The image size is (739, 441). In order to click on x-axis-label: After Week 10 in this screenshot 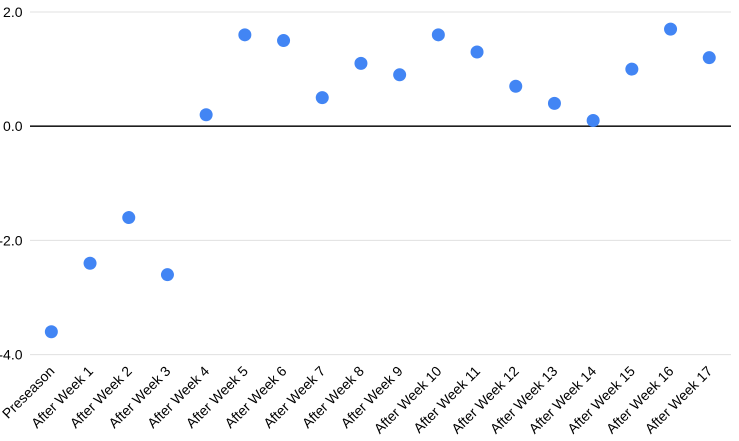, I will do `click(408, 400)`.